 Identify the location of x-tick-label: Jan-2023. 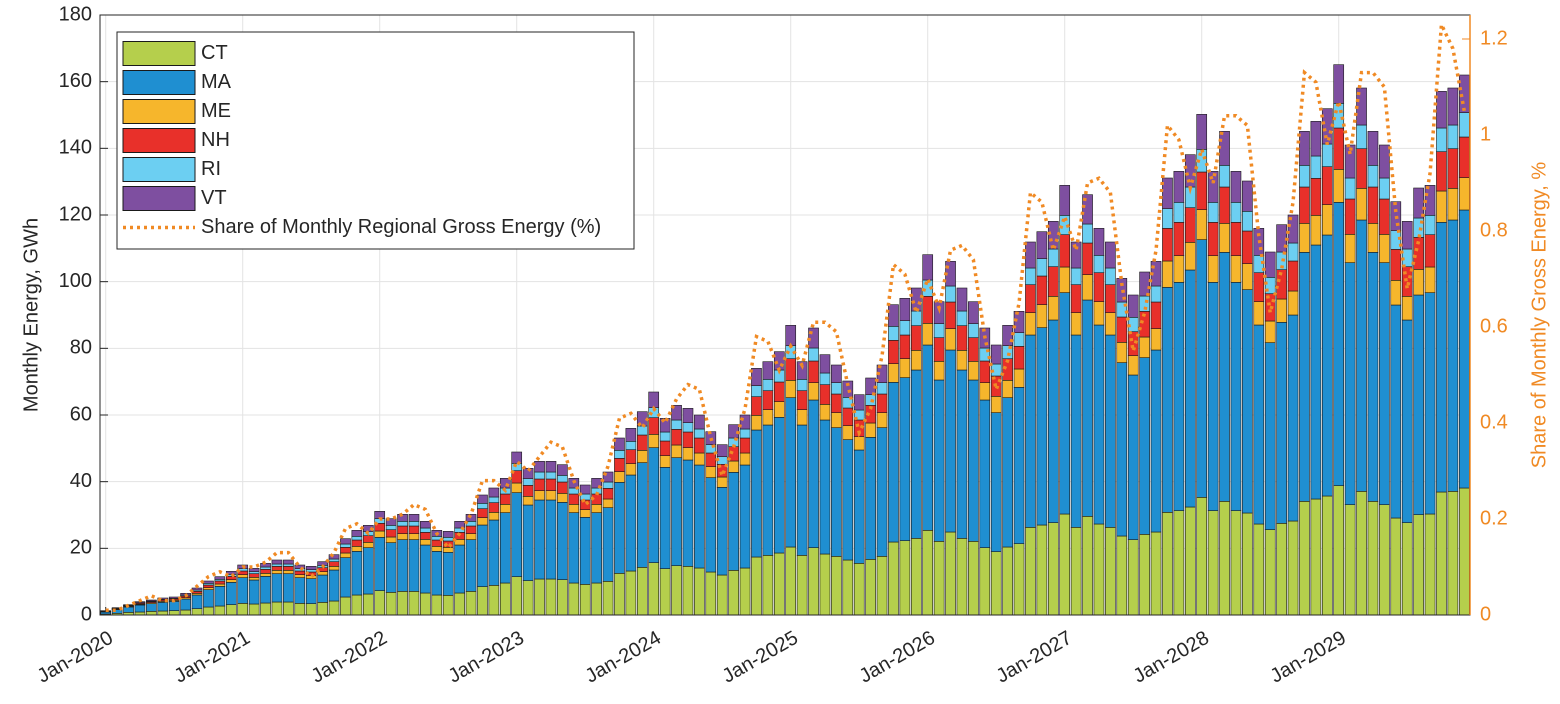
(486, 657).